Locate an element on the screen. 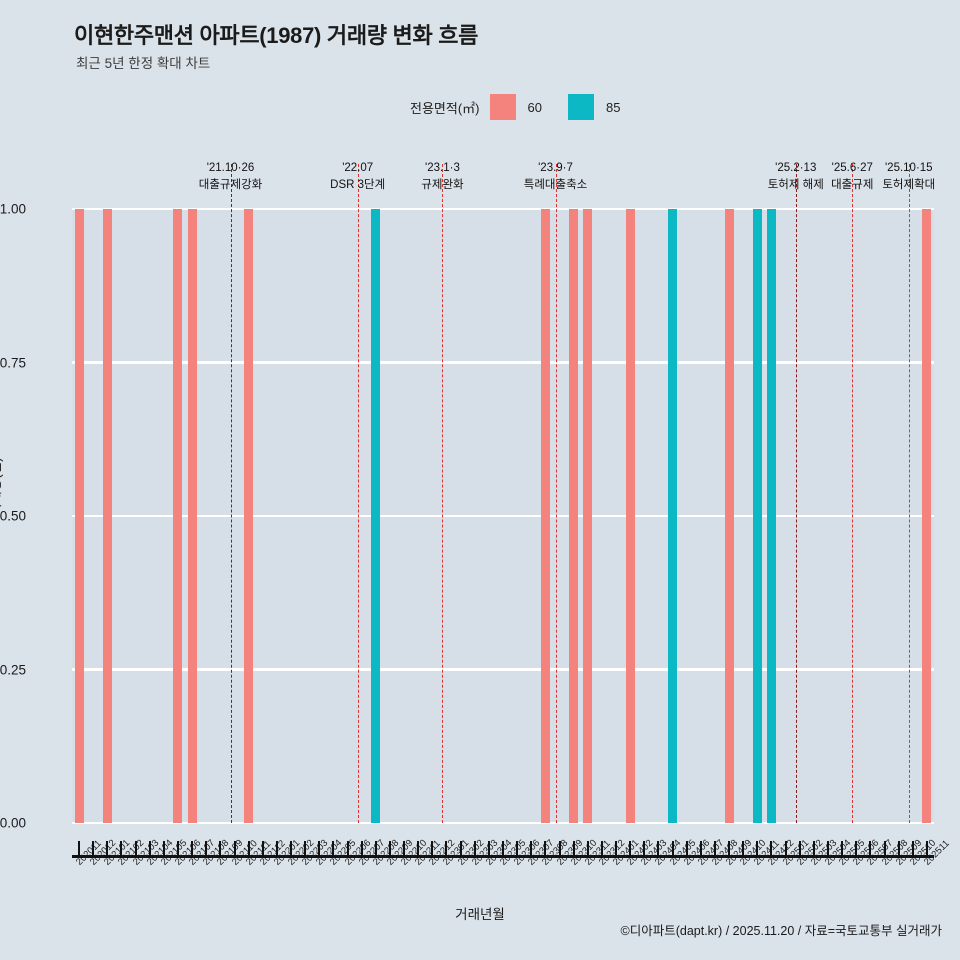 The image size is (960, 960). annotation-date: '25.6·27 is located at coordinates (852, 168).